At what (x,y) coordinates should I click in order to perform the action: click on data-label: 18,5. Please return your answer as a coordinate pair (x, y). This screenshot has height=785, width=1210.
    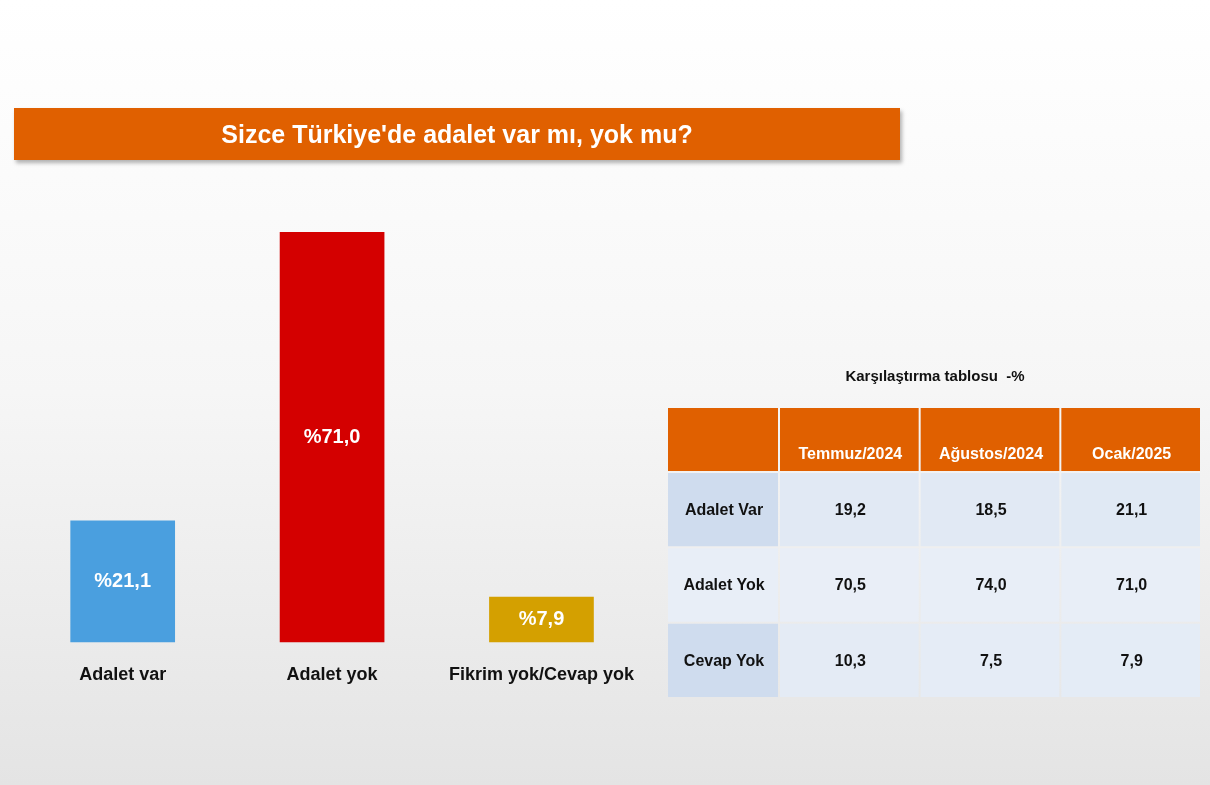
    Looking at the image, I should click on (991, 510).